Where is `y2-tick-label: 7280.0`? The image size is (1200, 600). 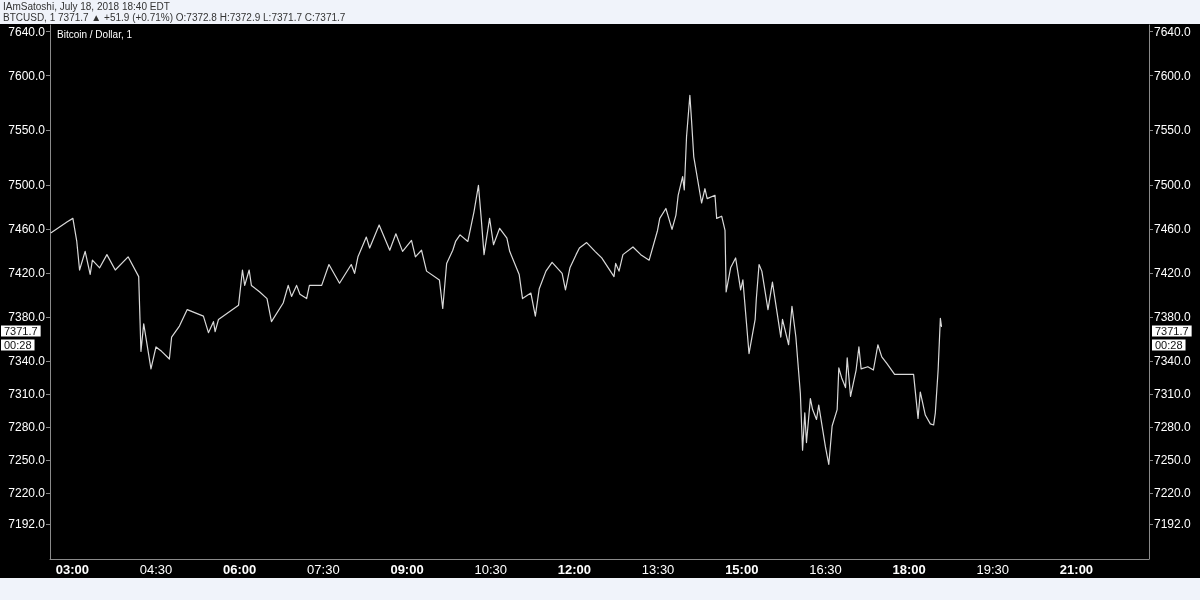 y2-tick-label: 7280.0 is located at coordinates (1173, 427).